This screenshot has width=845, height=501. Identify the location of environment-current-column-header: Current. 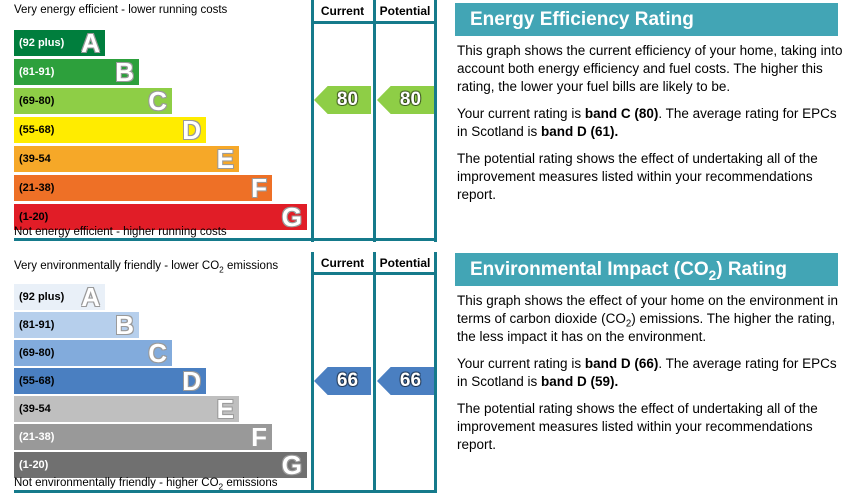
(342, 263).